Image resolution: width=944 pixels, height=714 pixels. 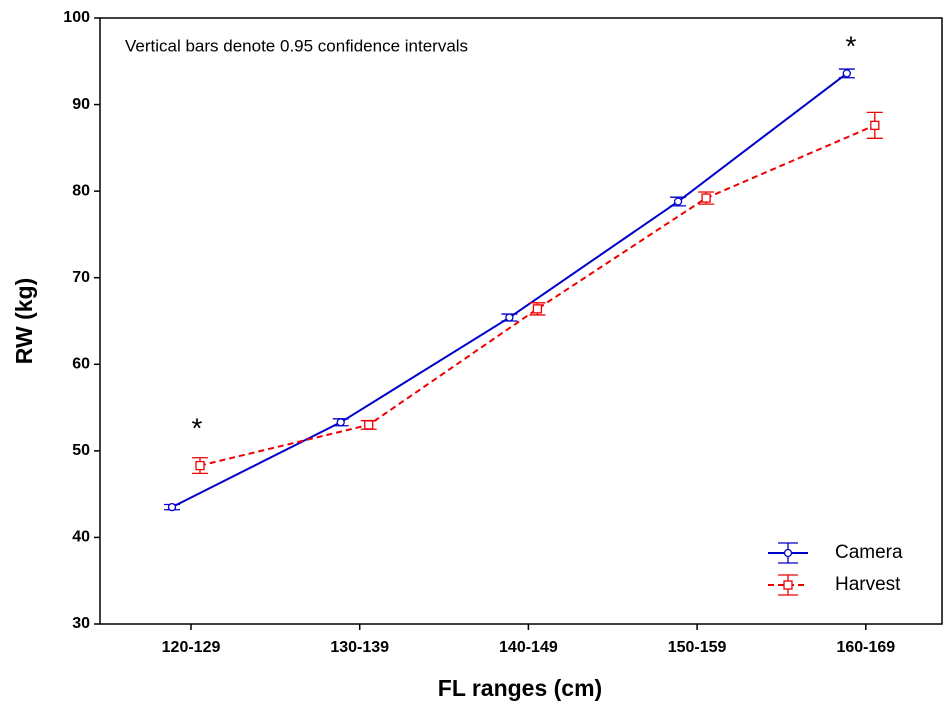 What do you see at coordinates (81, 537) in the screenshot?
I see `y-tick-label: 40` at bounding box center [81, 537].